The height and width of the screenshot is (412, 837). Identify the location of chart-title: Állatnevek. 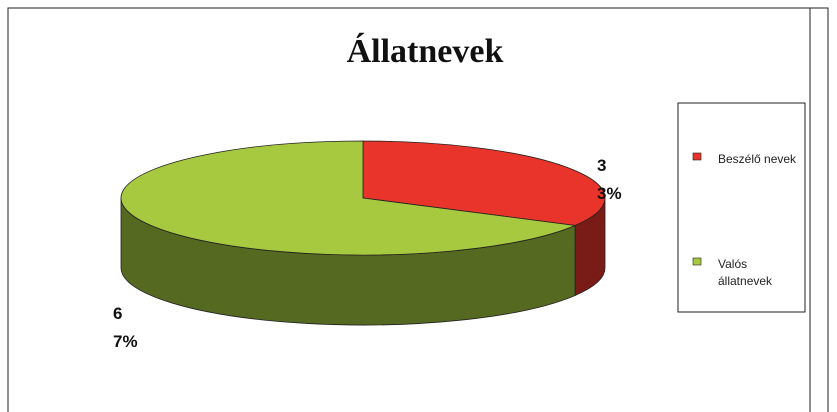
(425, 51).